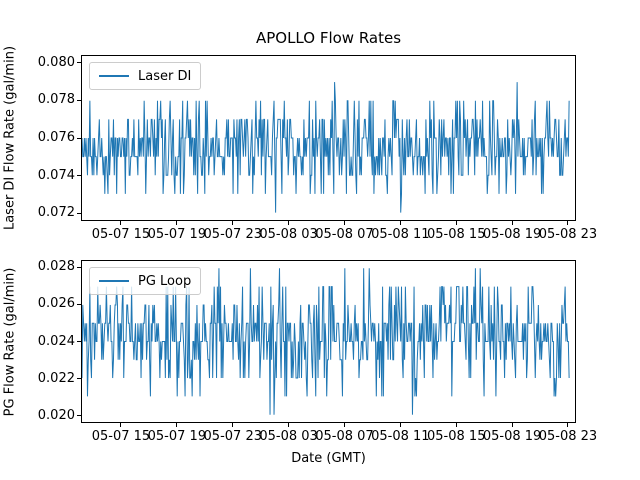 This screenshot has height=480, width=640. What do you see at coordinates (328, 458) in the screenshot?
I see `x-axis-label: Date (GMT)` at bounding box center [328, 458].